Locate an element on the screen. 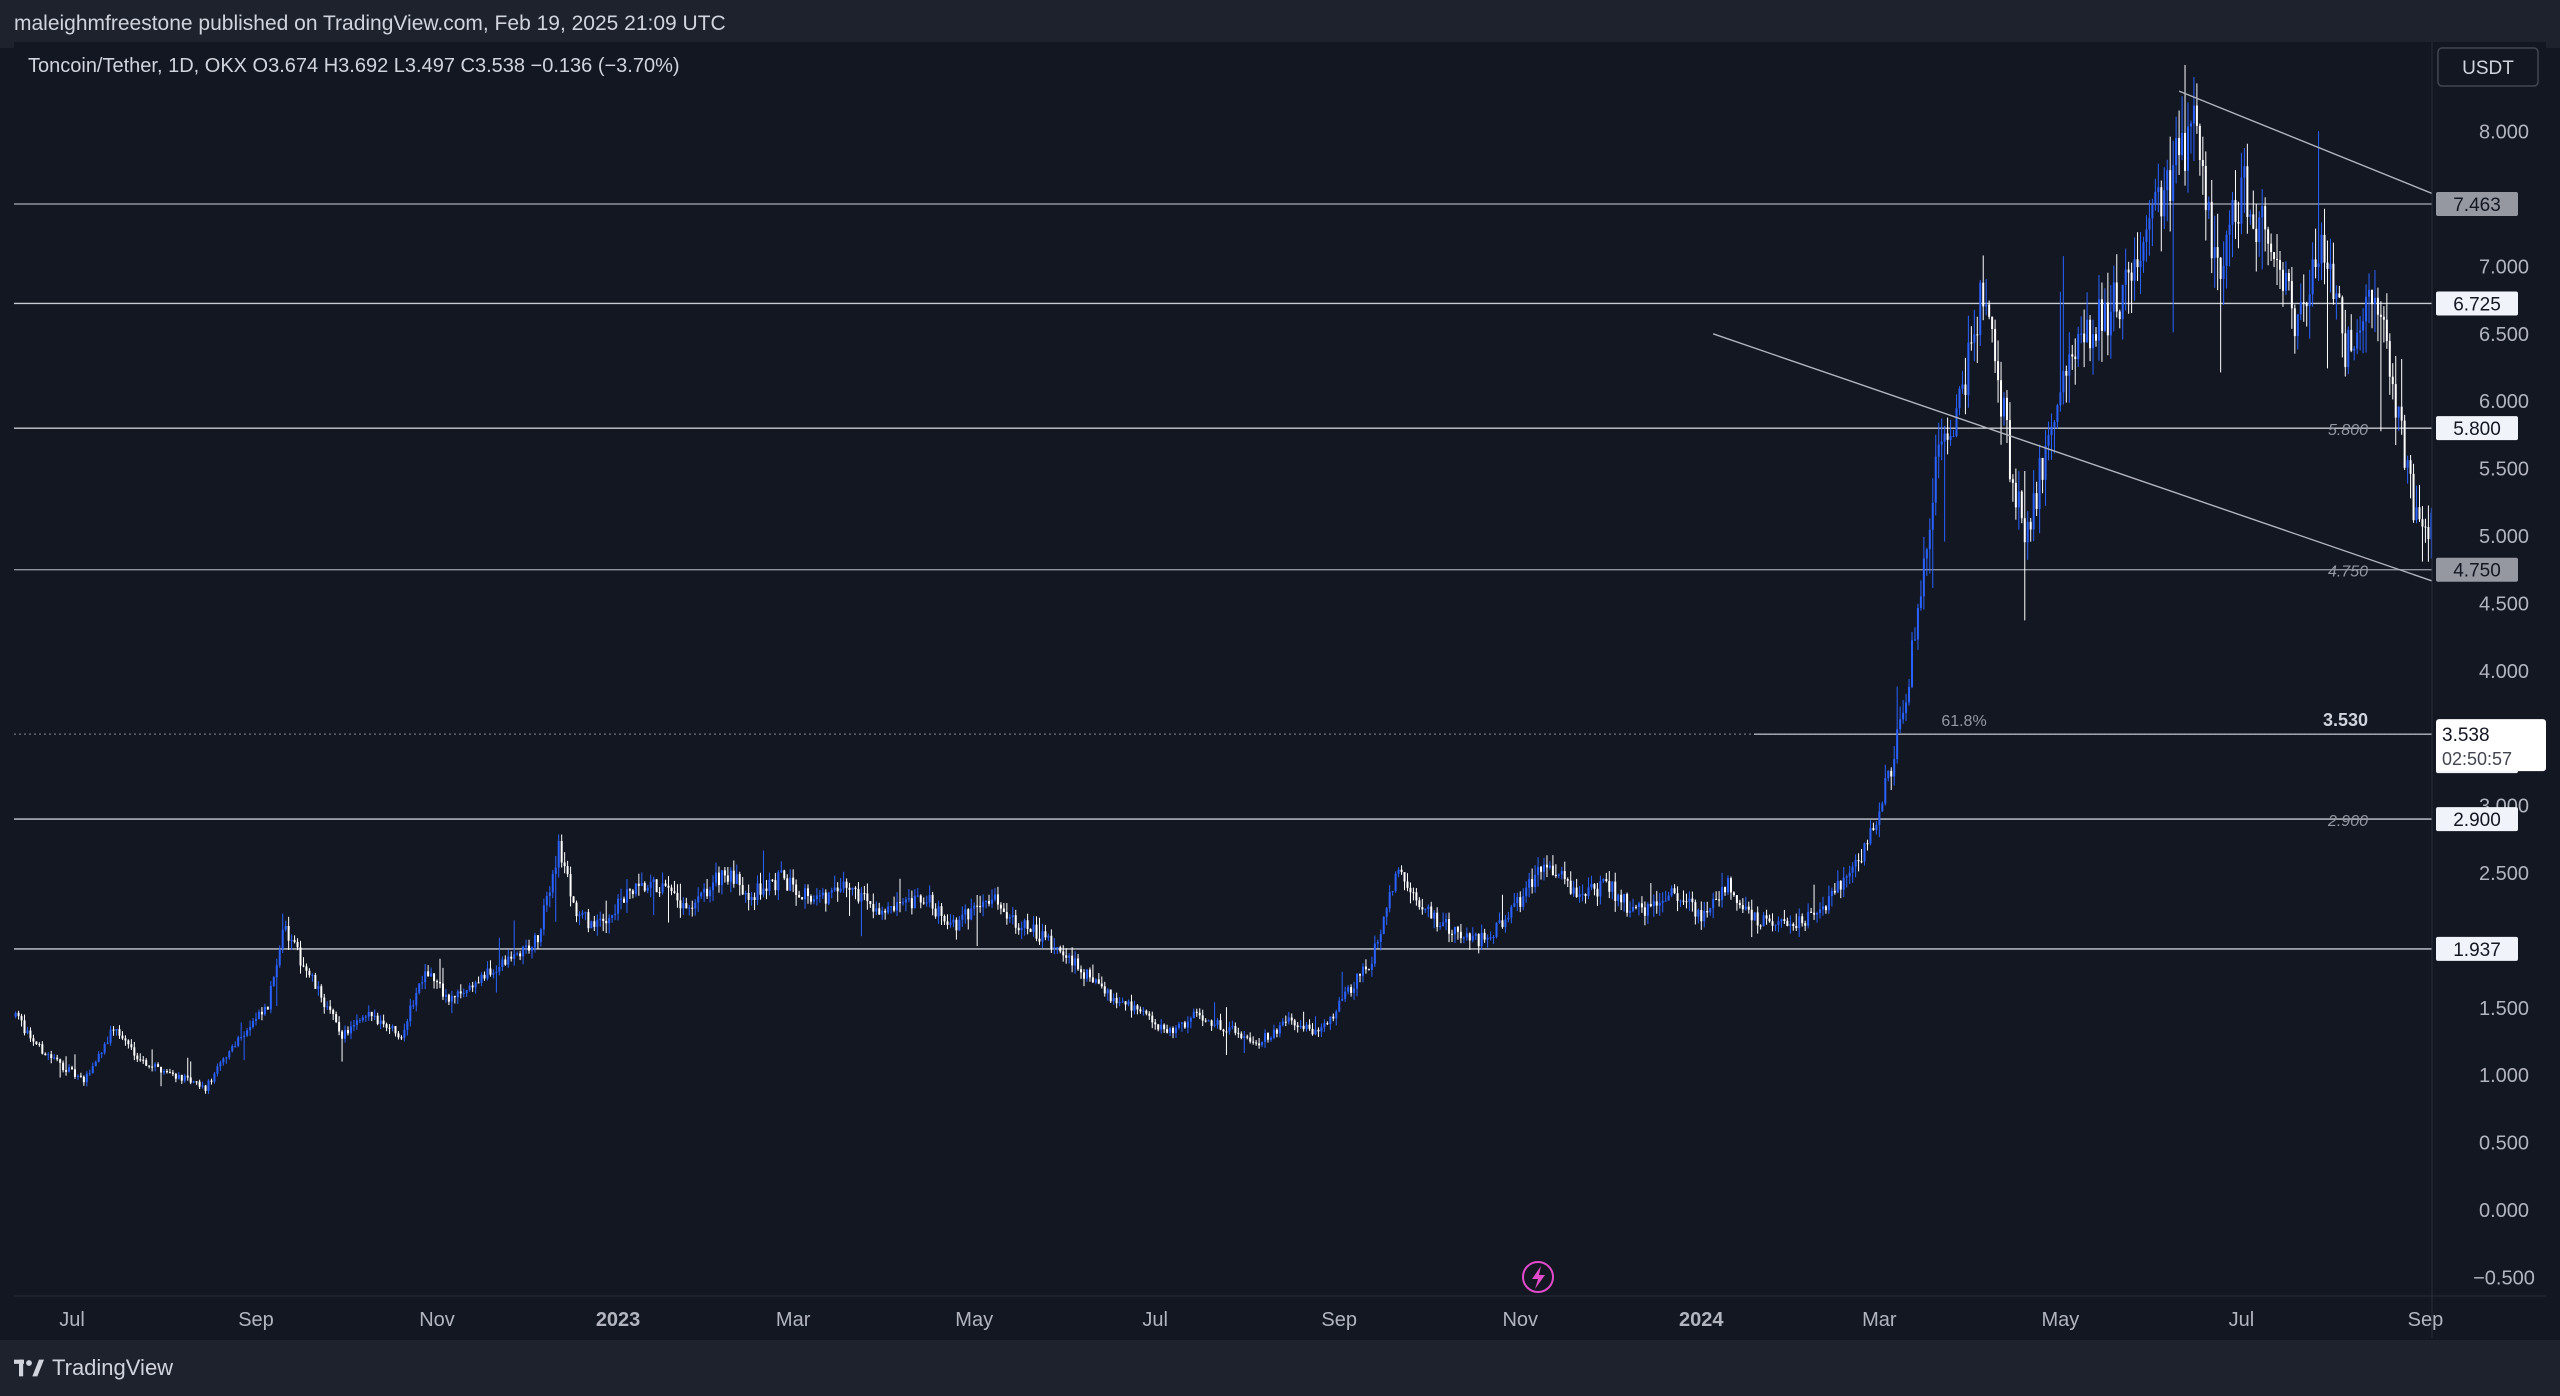  currency-selector: USDT is located at coordinates (2488, 67).